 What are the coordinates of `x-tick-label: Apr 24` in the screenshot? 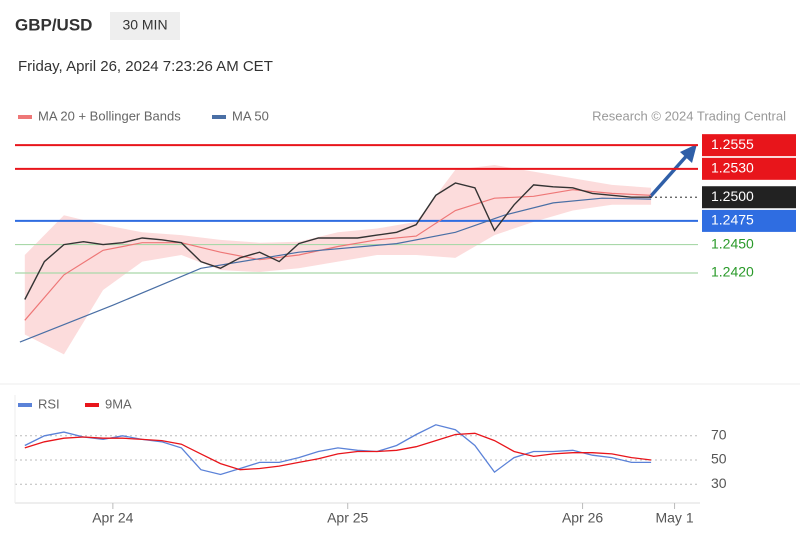 It's located at (112, 518).